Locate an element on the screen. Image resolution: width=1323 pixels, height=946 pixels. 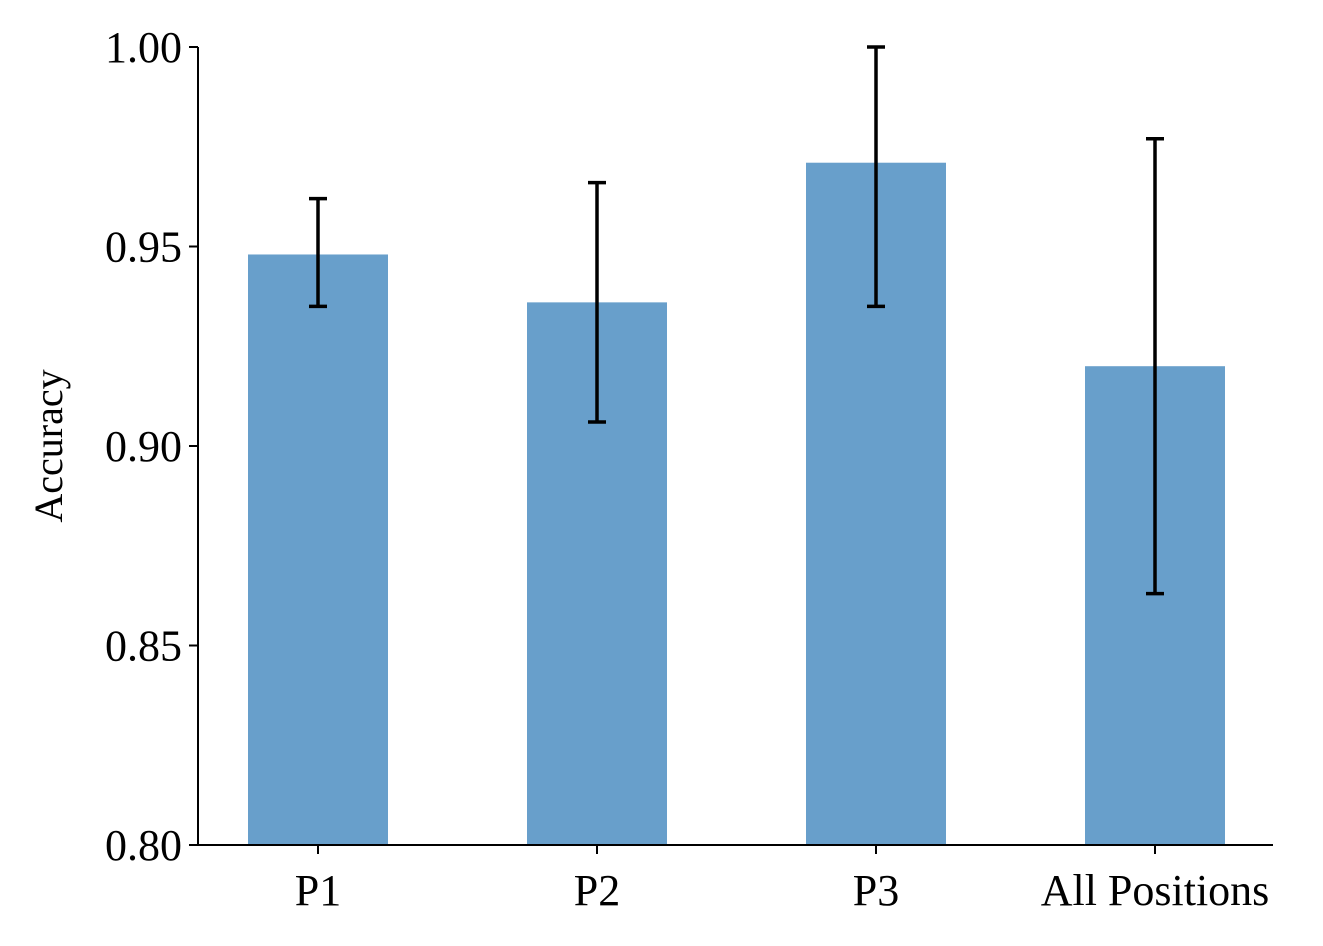
y-axis-title: Accuracy is located at coordinates (48, 445).